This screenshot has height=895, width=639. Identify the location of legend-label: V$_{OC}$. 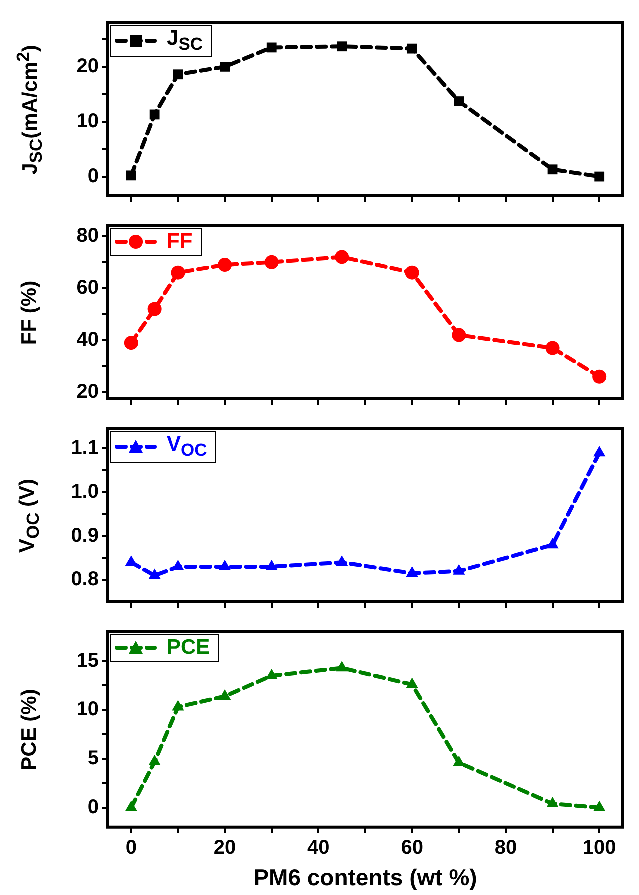
(187, 447).